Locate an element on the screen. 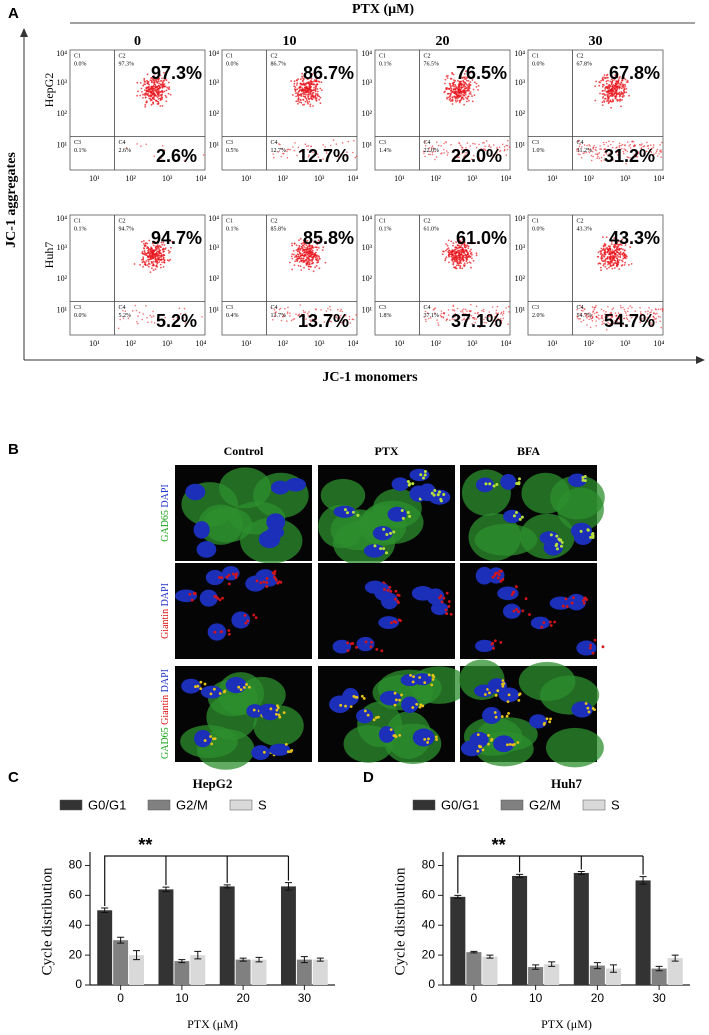  x-tick-label: 10² is located at coordinates (436, 178).